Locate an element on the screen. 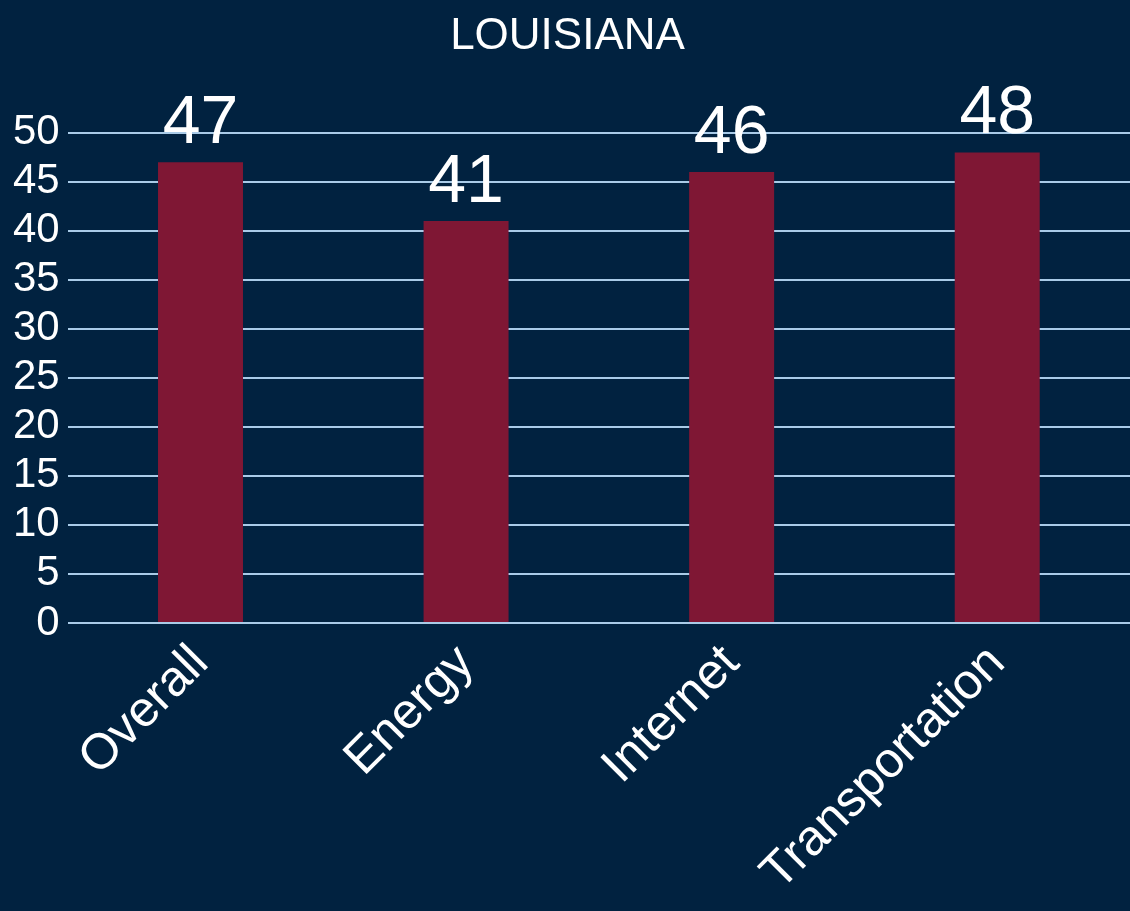 Image resolution: width=1130 pixels, height=911 pixels. y-tick-label: 35 is located at coordinates (36, 277).